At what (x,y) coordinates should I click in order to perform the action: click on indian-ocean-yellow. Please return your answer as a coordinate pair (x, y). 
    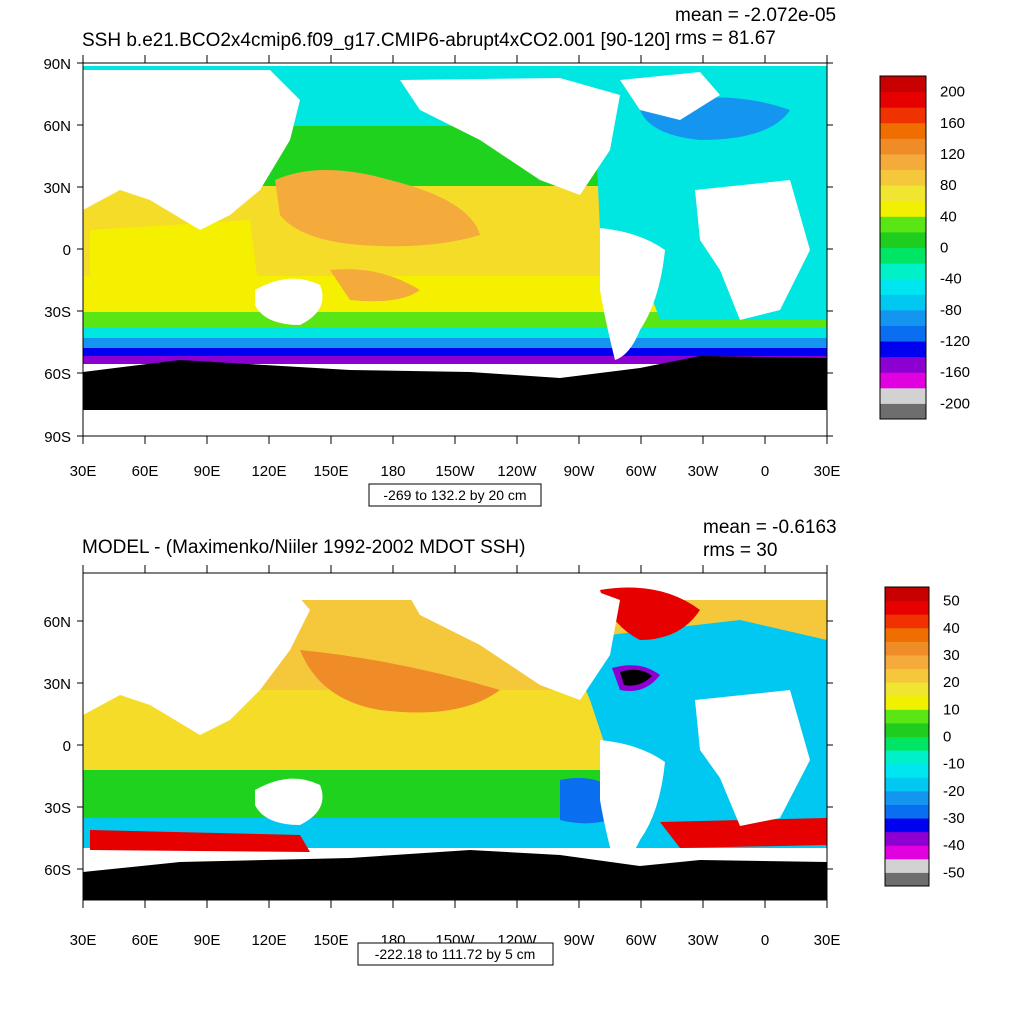
    Looking at the image, I should click on (175, 265).